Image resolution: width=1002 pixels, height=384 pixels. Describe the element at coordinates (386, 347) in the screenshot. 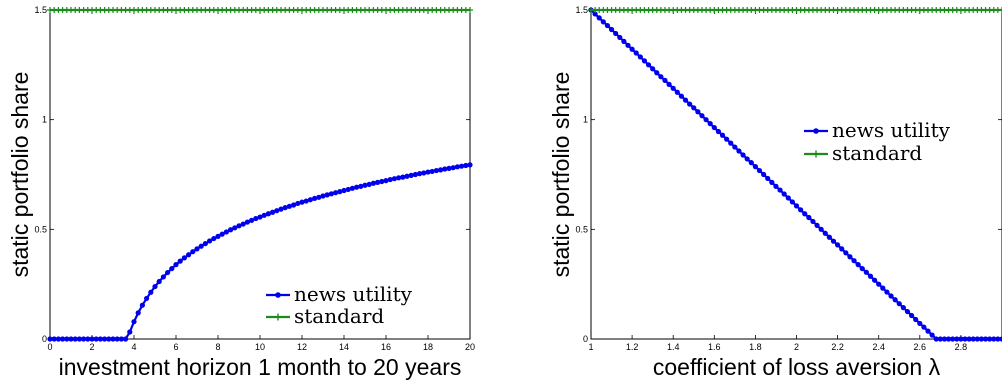

I see `x-tick-label: 16` at that location.